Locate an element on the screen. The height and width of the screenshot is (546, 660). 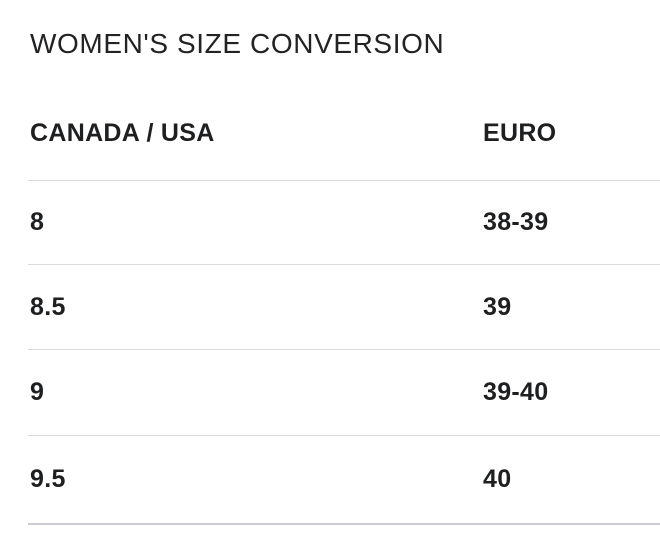
size-cell-canada-usa: 8.5 is located at coordinates (48, 306).